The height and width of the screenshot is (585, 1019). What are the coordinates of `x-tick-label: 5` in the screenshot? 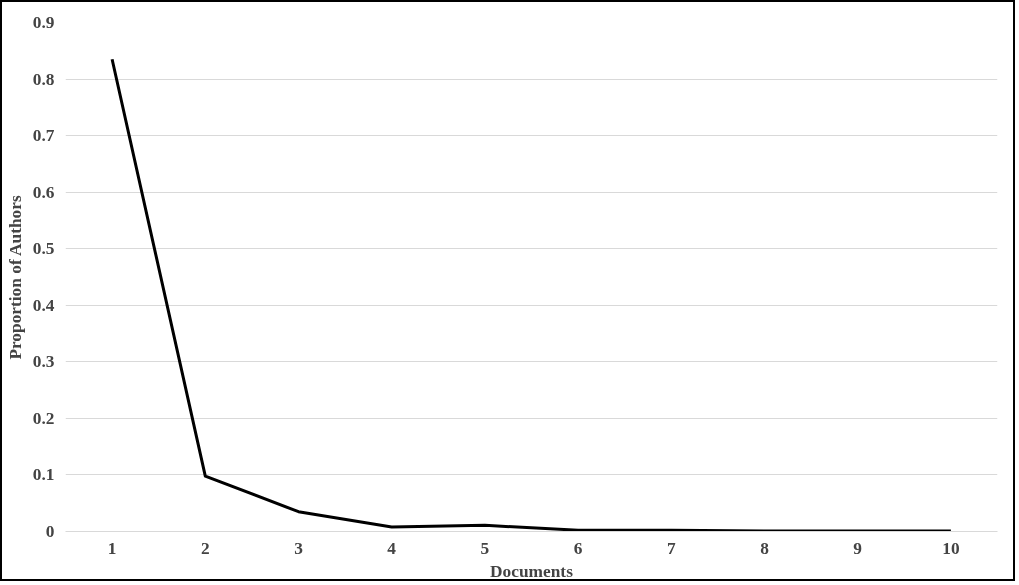 It's located at (485, 548).